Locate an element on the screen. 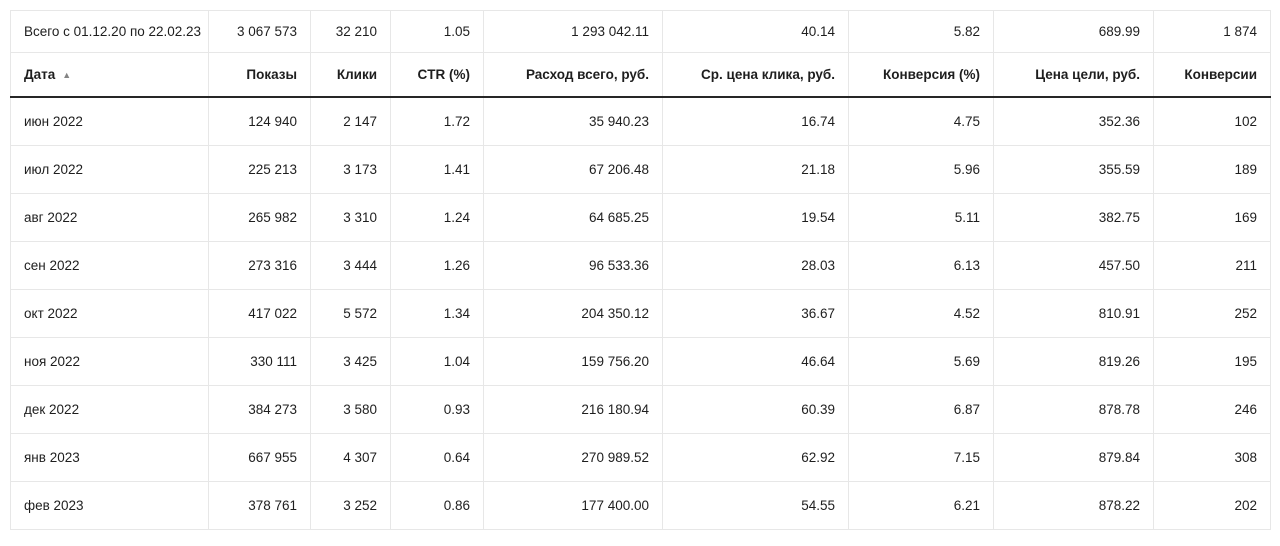  cell-conversions: 252 is located at coordinates (1212, 313).